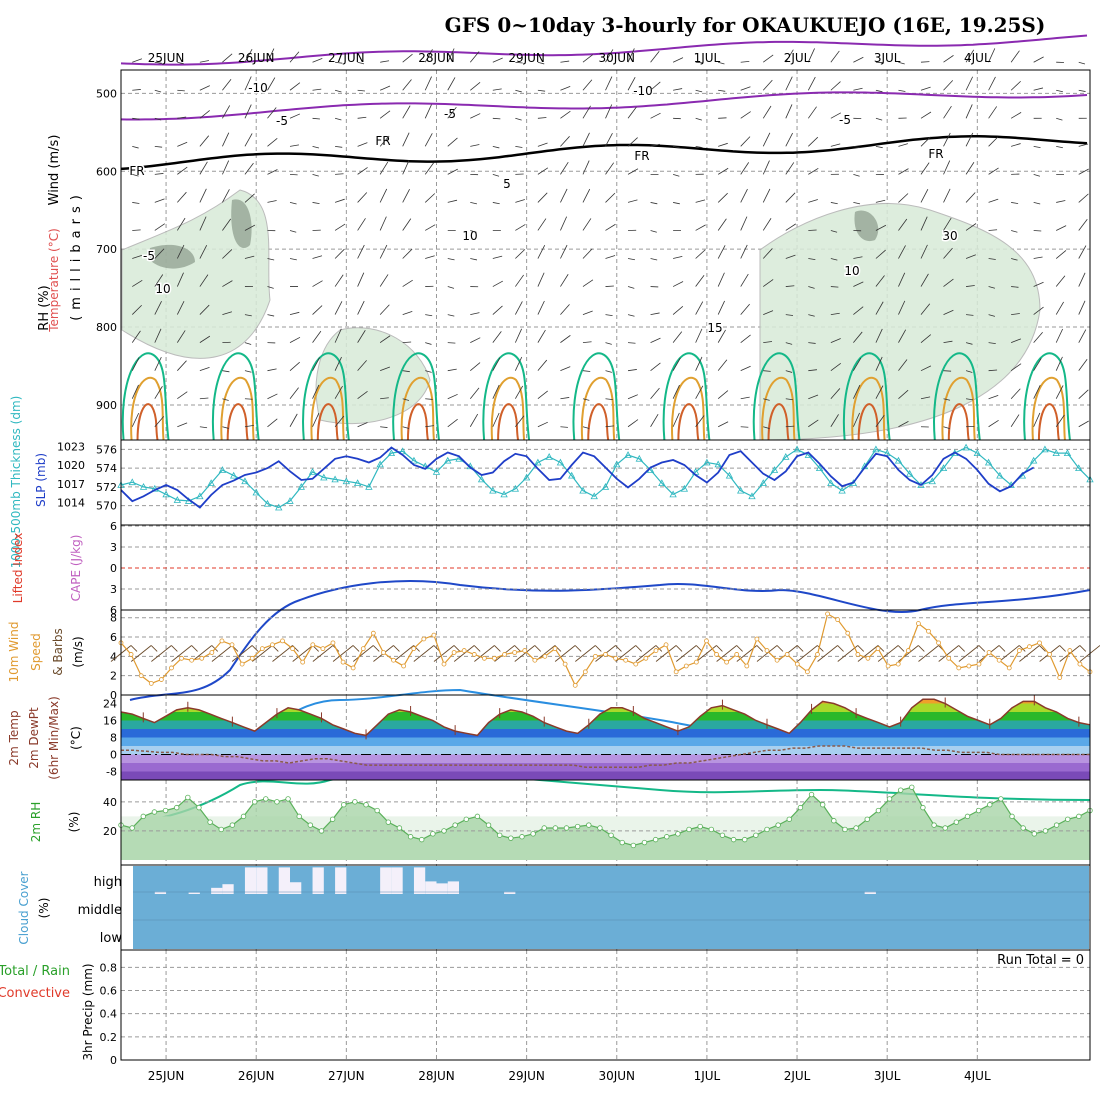 Image resolution: width=1100 pixels, height=1100 pixels. I want to click on isotherm-25-lobe, so click(237, 422).